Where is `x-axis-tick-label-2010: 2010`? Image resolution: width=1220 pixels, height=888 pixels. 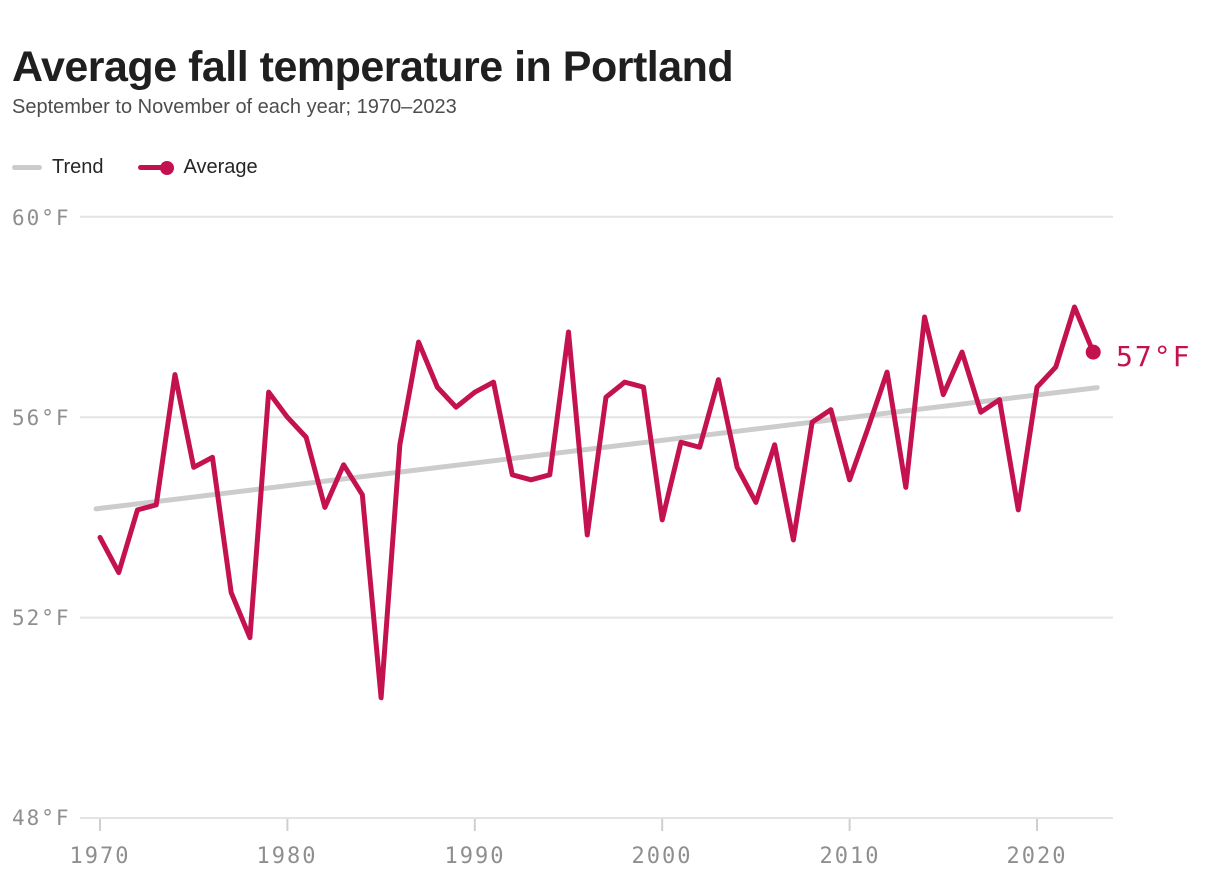 x-axis-tick-label-2010: 2010 is located at coordinates (850, 856).